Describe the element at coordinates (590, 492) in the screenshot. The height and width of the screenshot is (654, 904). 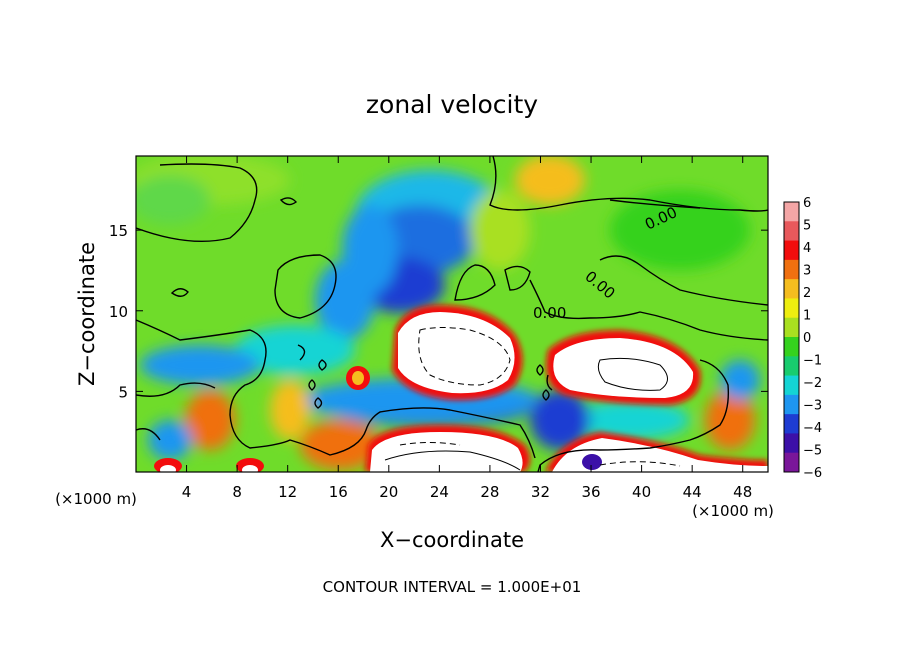
I see `x-tick-label: 36` at that location.